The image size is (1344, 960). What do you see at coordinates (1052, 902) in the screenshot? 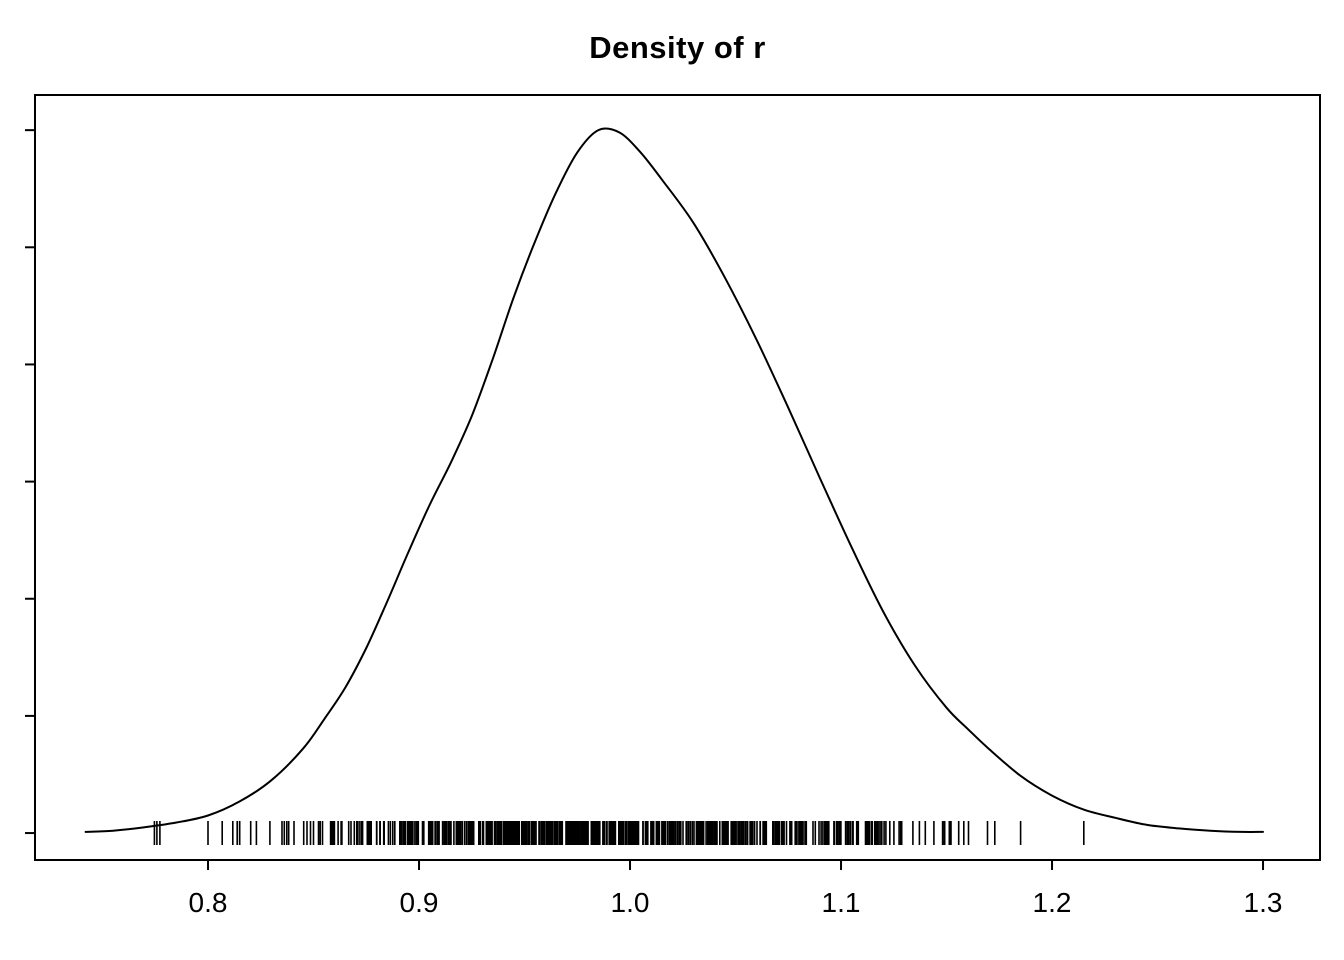
I see `x-axis-tick-label: 1.2` at bounding box center [1052, 902].